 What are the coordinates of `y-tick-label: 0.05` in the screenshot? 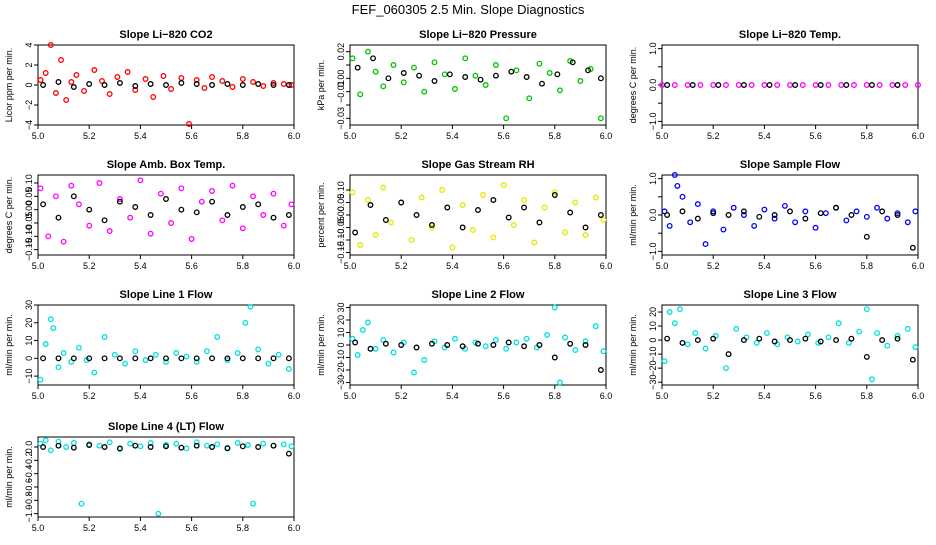 It's located at (341, 203).